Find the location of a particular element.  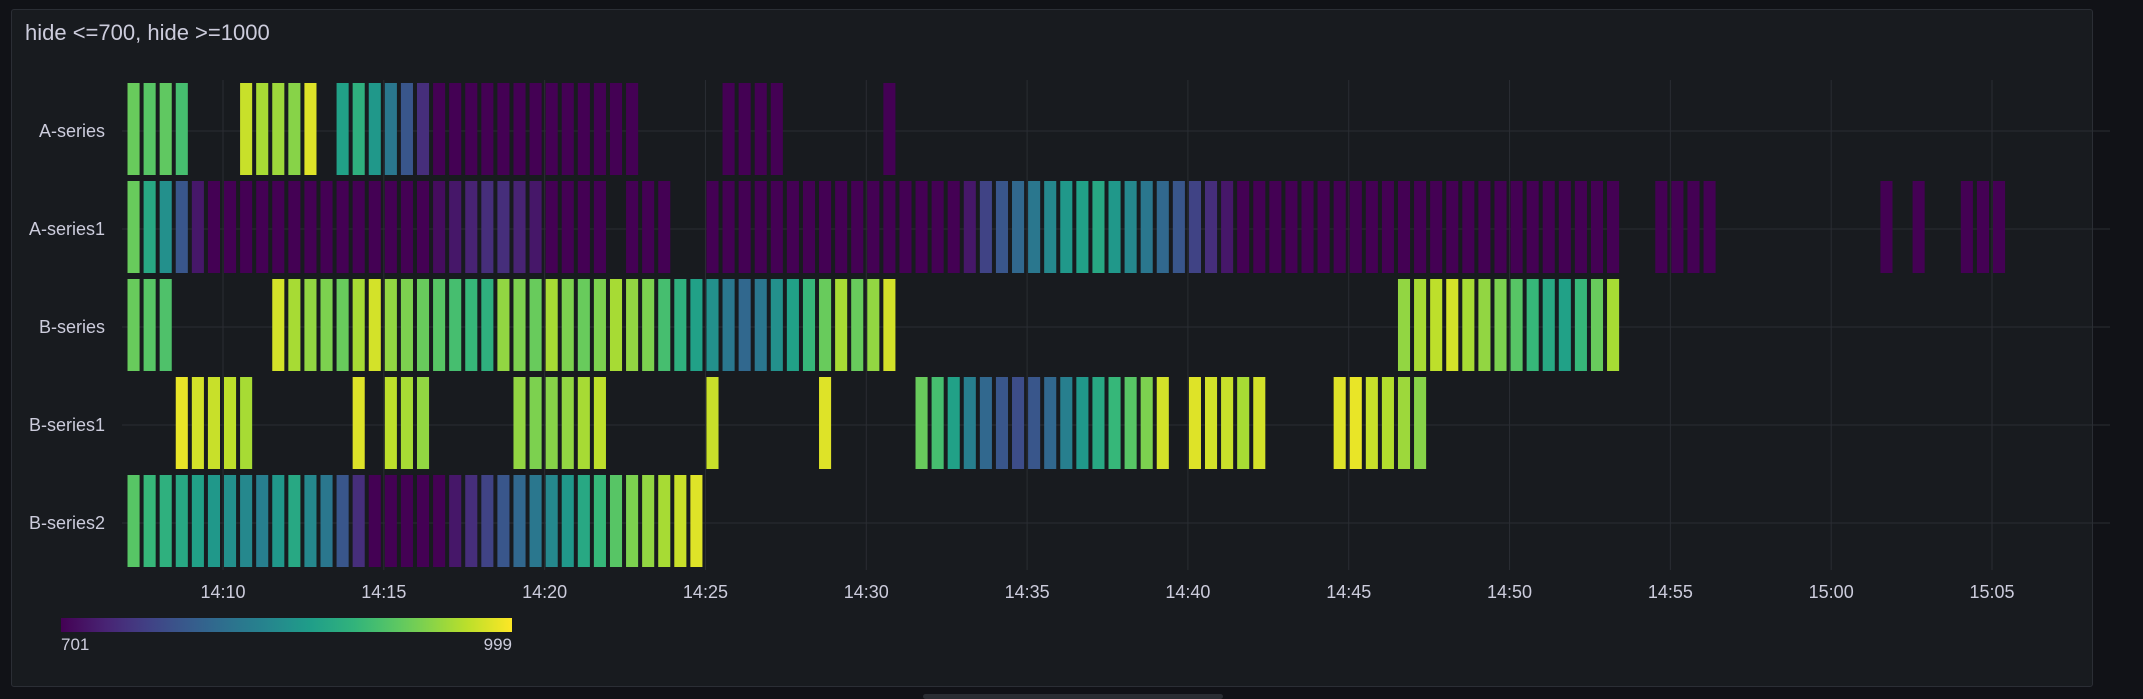

scrollbar is located at coordinates (1073, 696).